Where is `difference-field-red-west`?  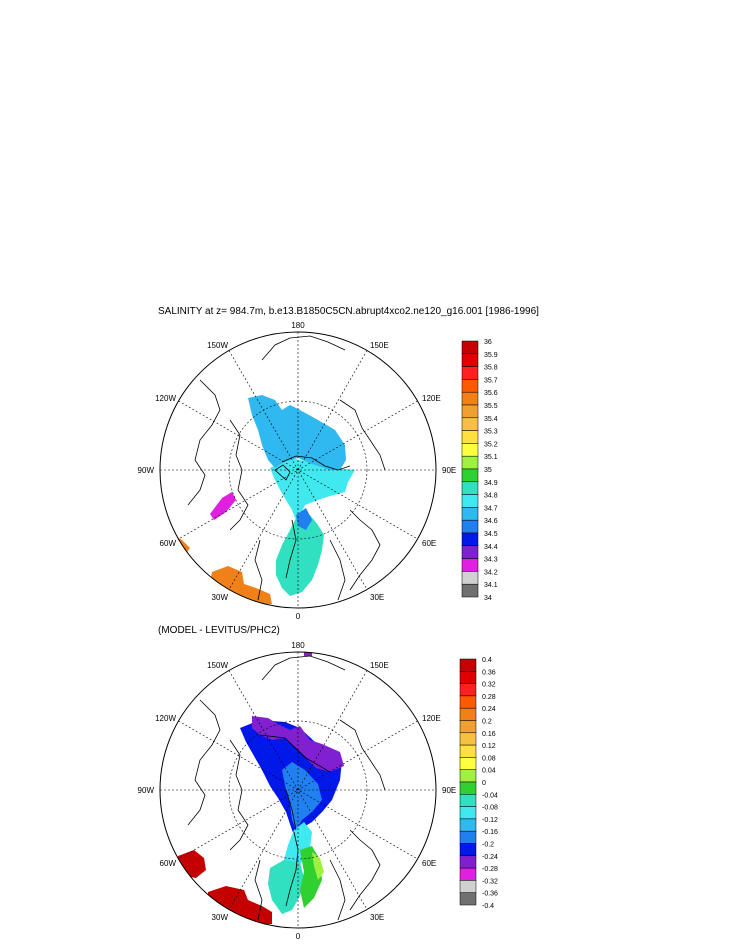 difference-field-red-west is located at coordinates (191, 864).